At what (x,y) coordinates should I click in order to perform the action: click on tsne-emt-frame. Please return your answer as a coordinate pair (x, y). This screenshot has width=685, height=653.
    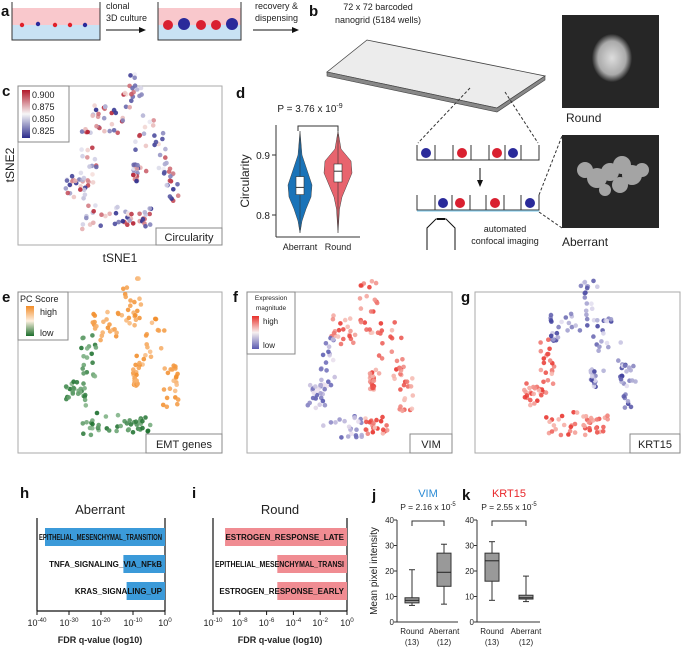
    Looking at the image, I should click on (120, 372).